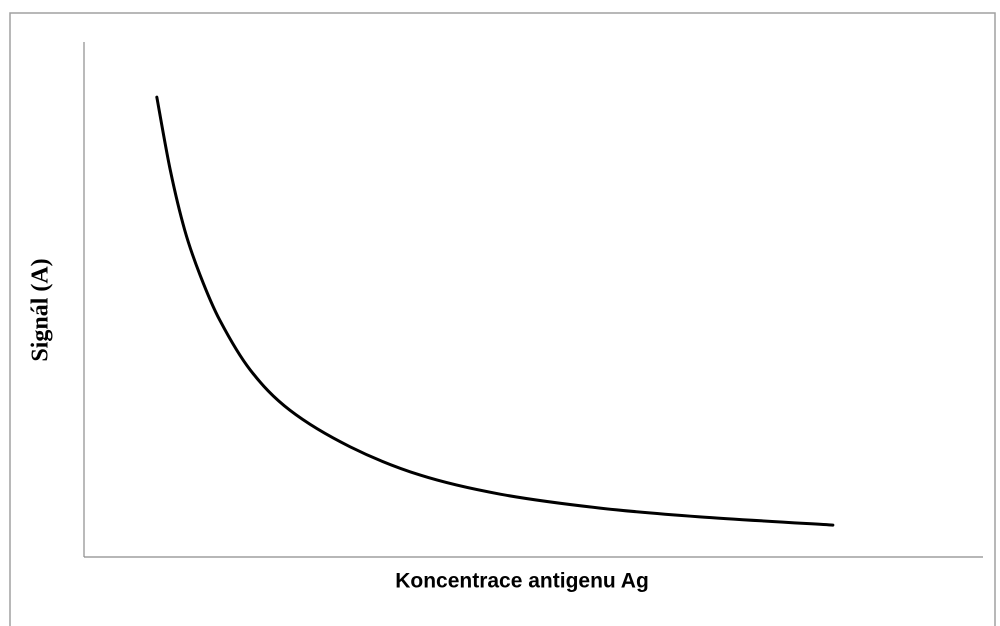 This screenshot has height=626, width=1000. What do you see at coordinates (522, 581) in the screenshot?
I see `x-axis-label: Koncentrace antigenu Ag` at bounding box center [522, 581].